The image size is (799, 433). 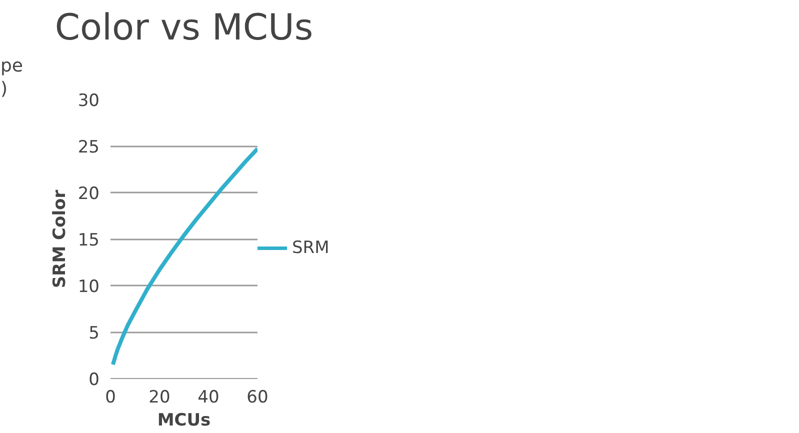 What do you see at coordinates (257, 398) in the screenshot?
I see `x-tick-label: 60` at bounding box center [257, 398].